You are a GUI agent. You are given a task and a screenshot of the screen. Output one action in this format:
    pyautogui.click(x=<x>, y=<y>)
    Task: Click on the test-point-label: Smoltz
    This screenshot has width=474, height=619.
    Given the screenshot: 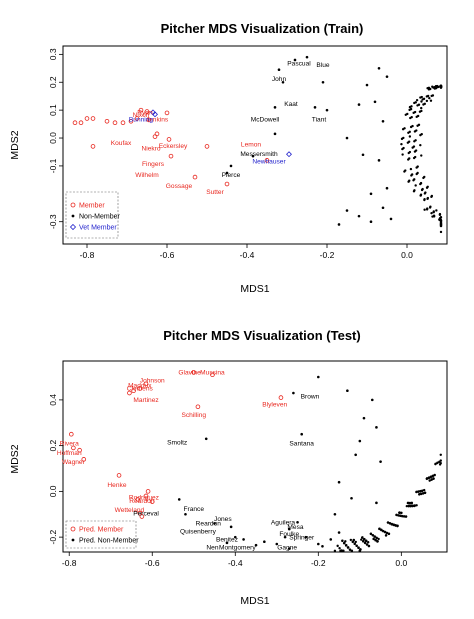 What is the action you would take?
    pyautogui.click(x=177, y=442)
    